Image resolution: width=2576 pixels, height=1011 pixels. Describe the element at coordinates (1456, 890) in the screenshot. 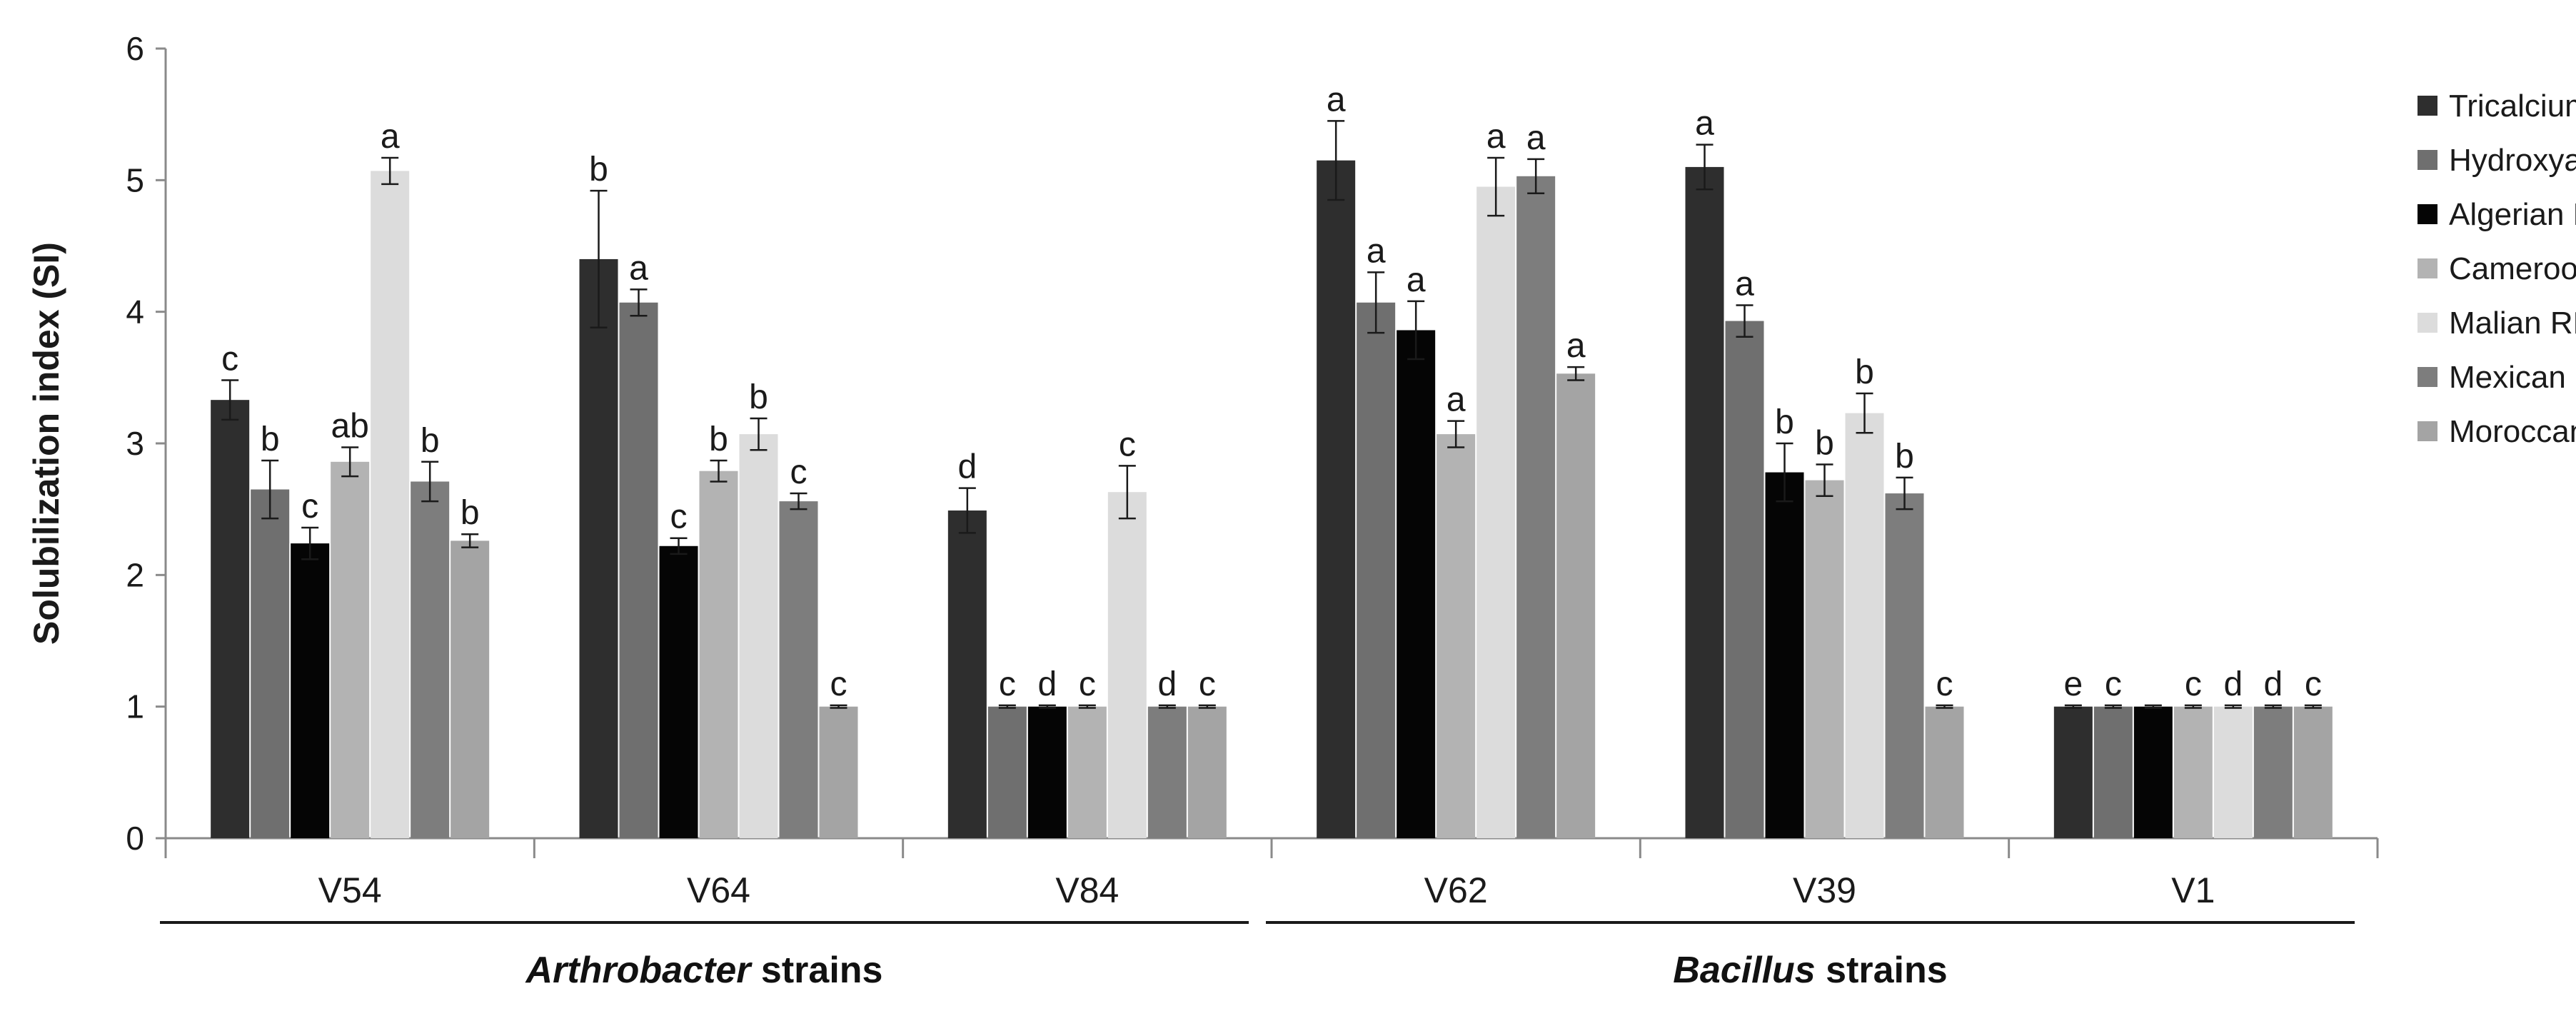

I see `category-label-v62: V62` at that location.